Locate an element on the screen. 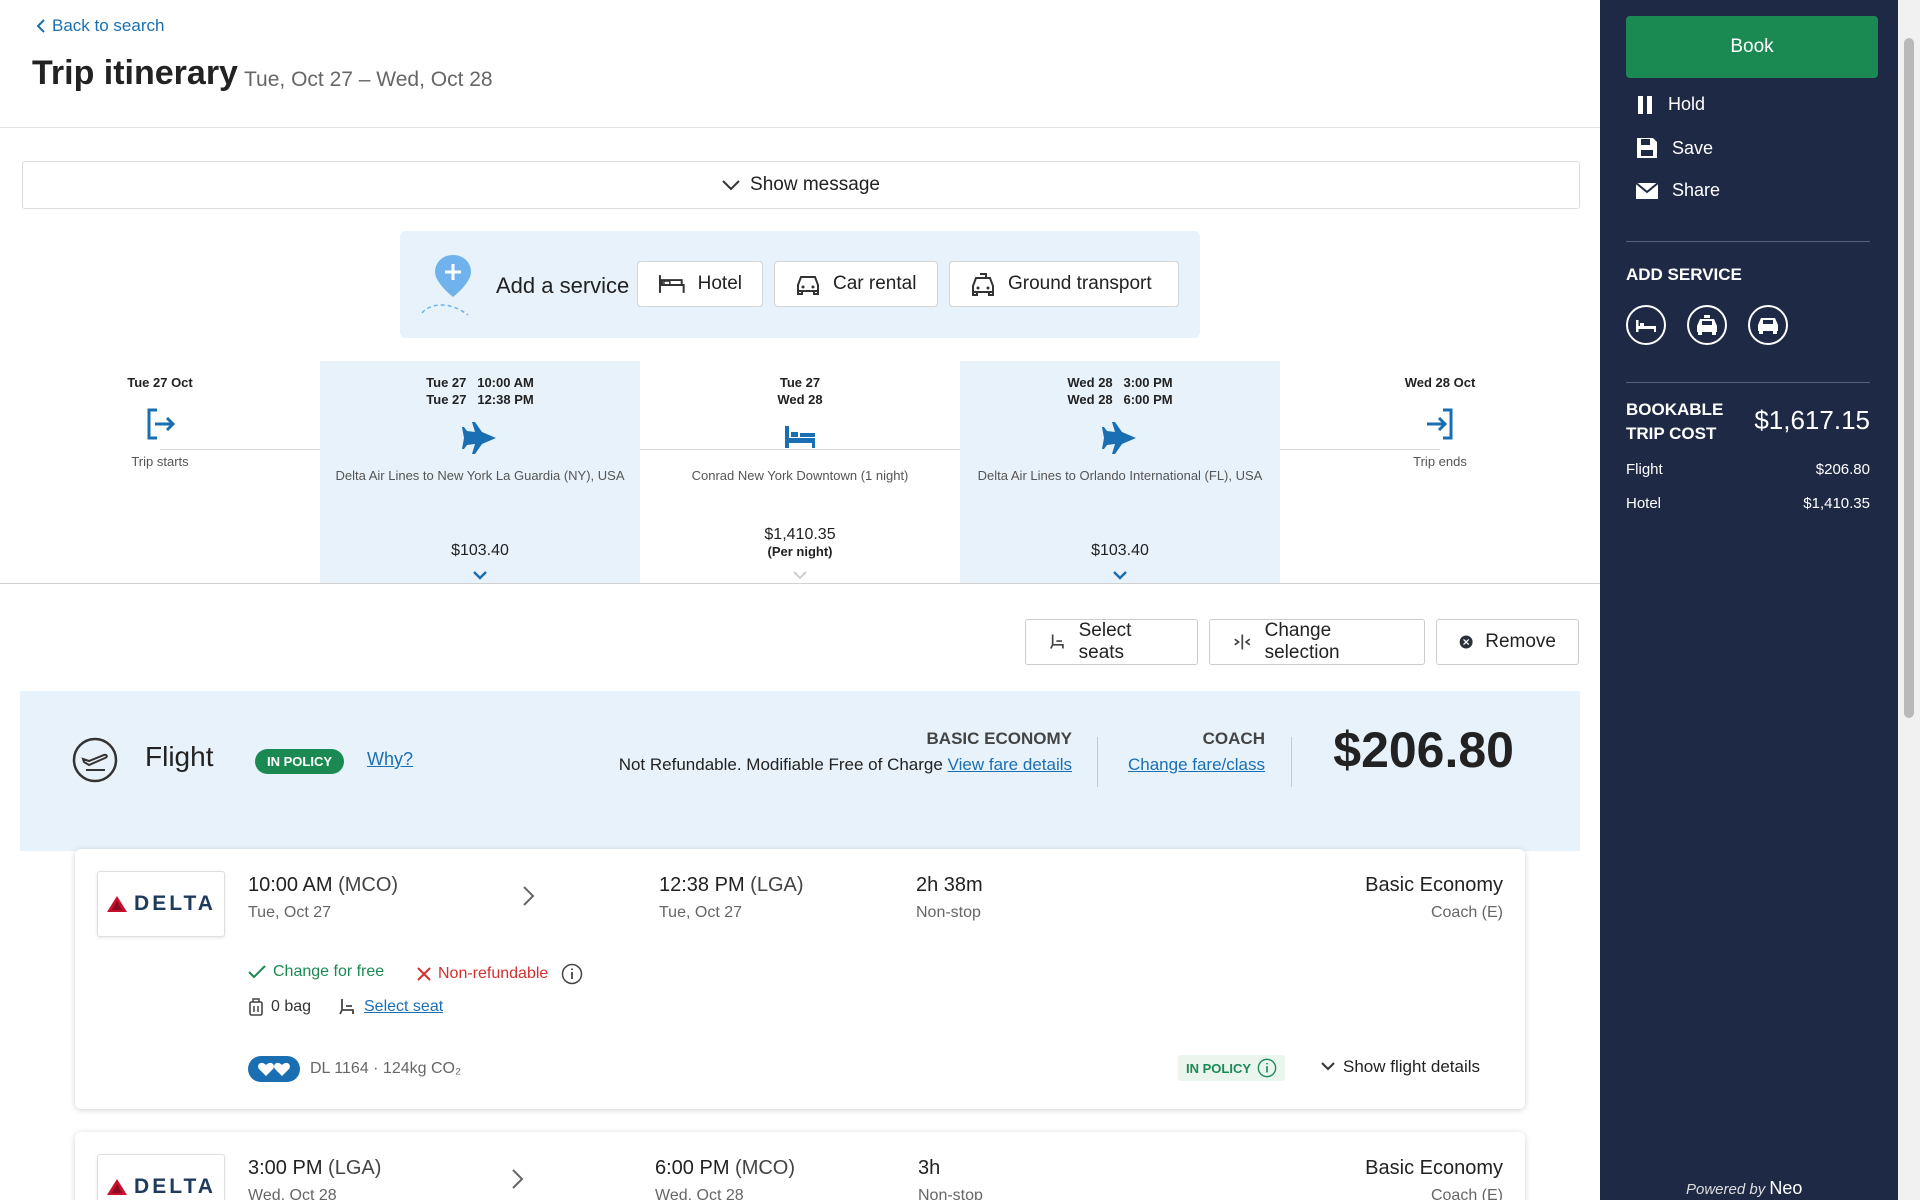 The height and width of the screenshot is (1200, 1920). change-fare-class-link: Change fare/class is located at coordinates (1196, 764).